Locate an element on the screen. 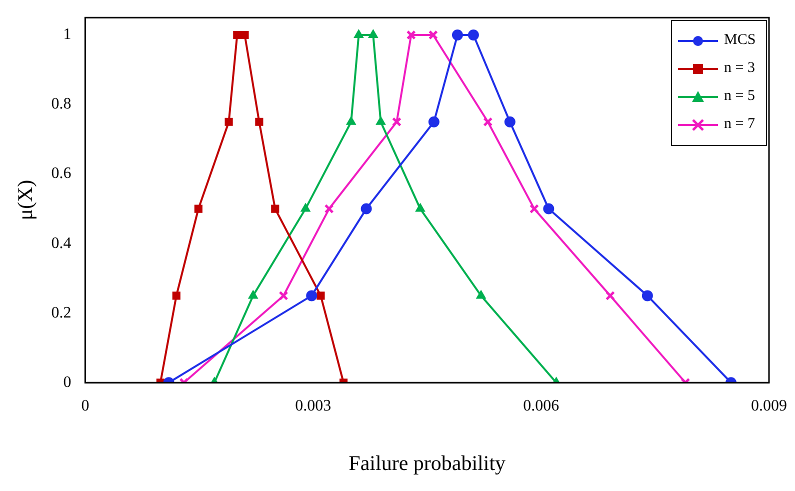 Image resolution: width=795 pixels, height=491 pixels. y-tick-label: 0.2 is located at coordinates (61, 313).